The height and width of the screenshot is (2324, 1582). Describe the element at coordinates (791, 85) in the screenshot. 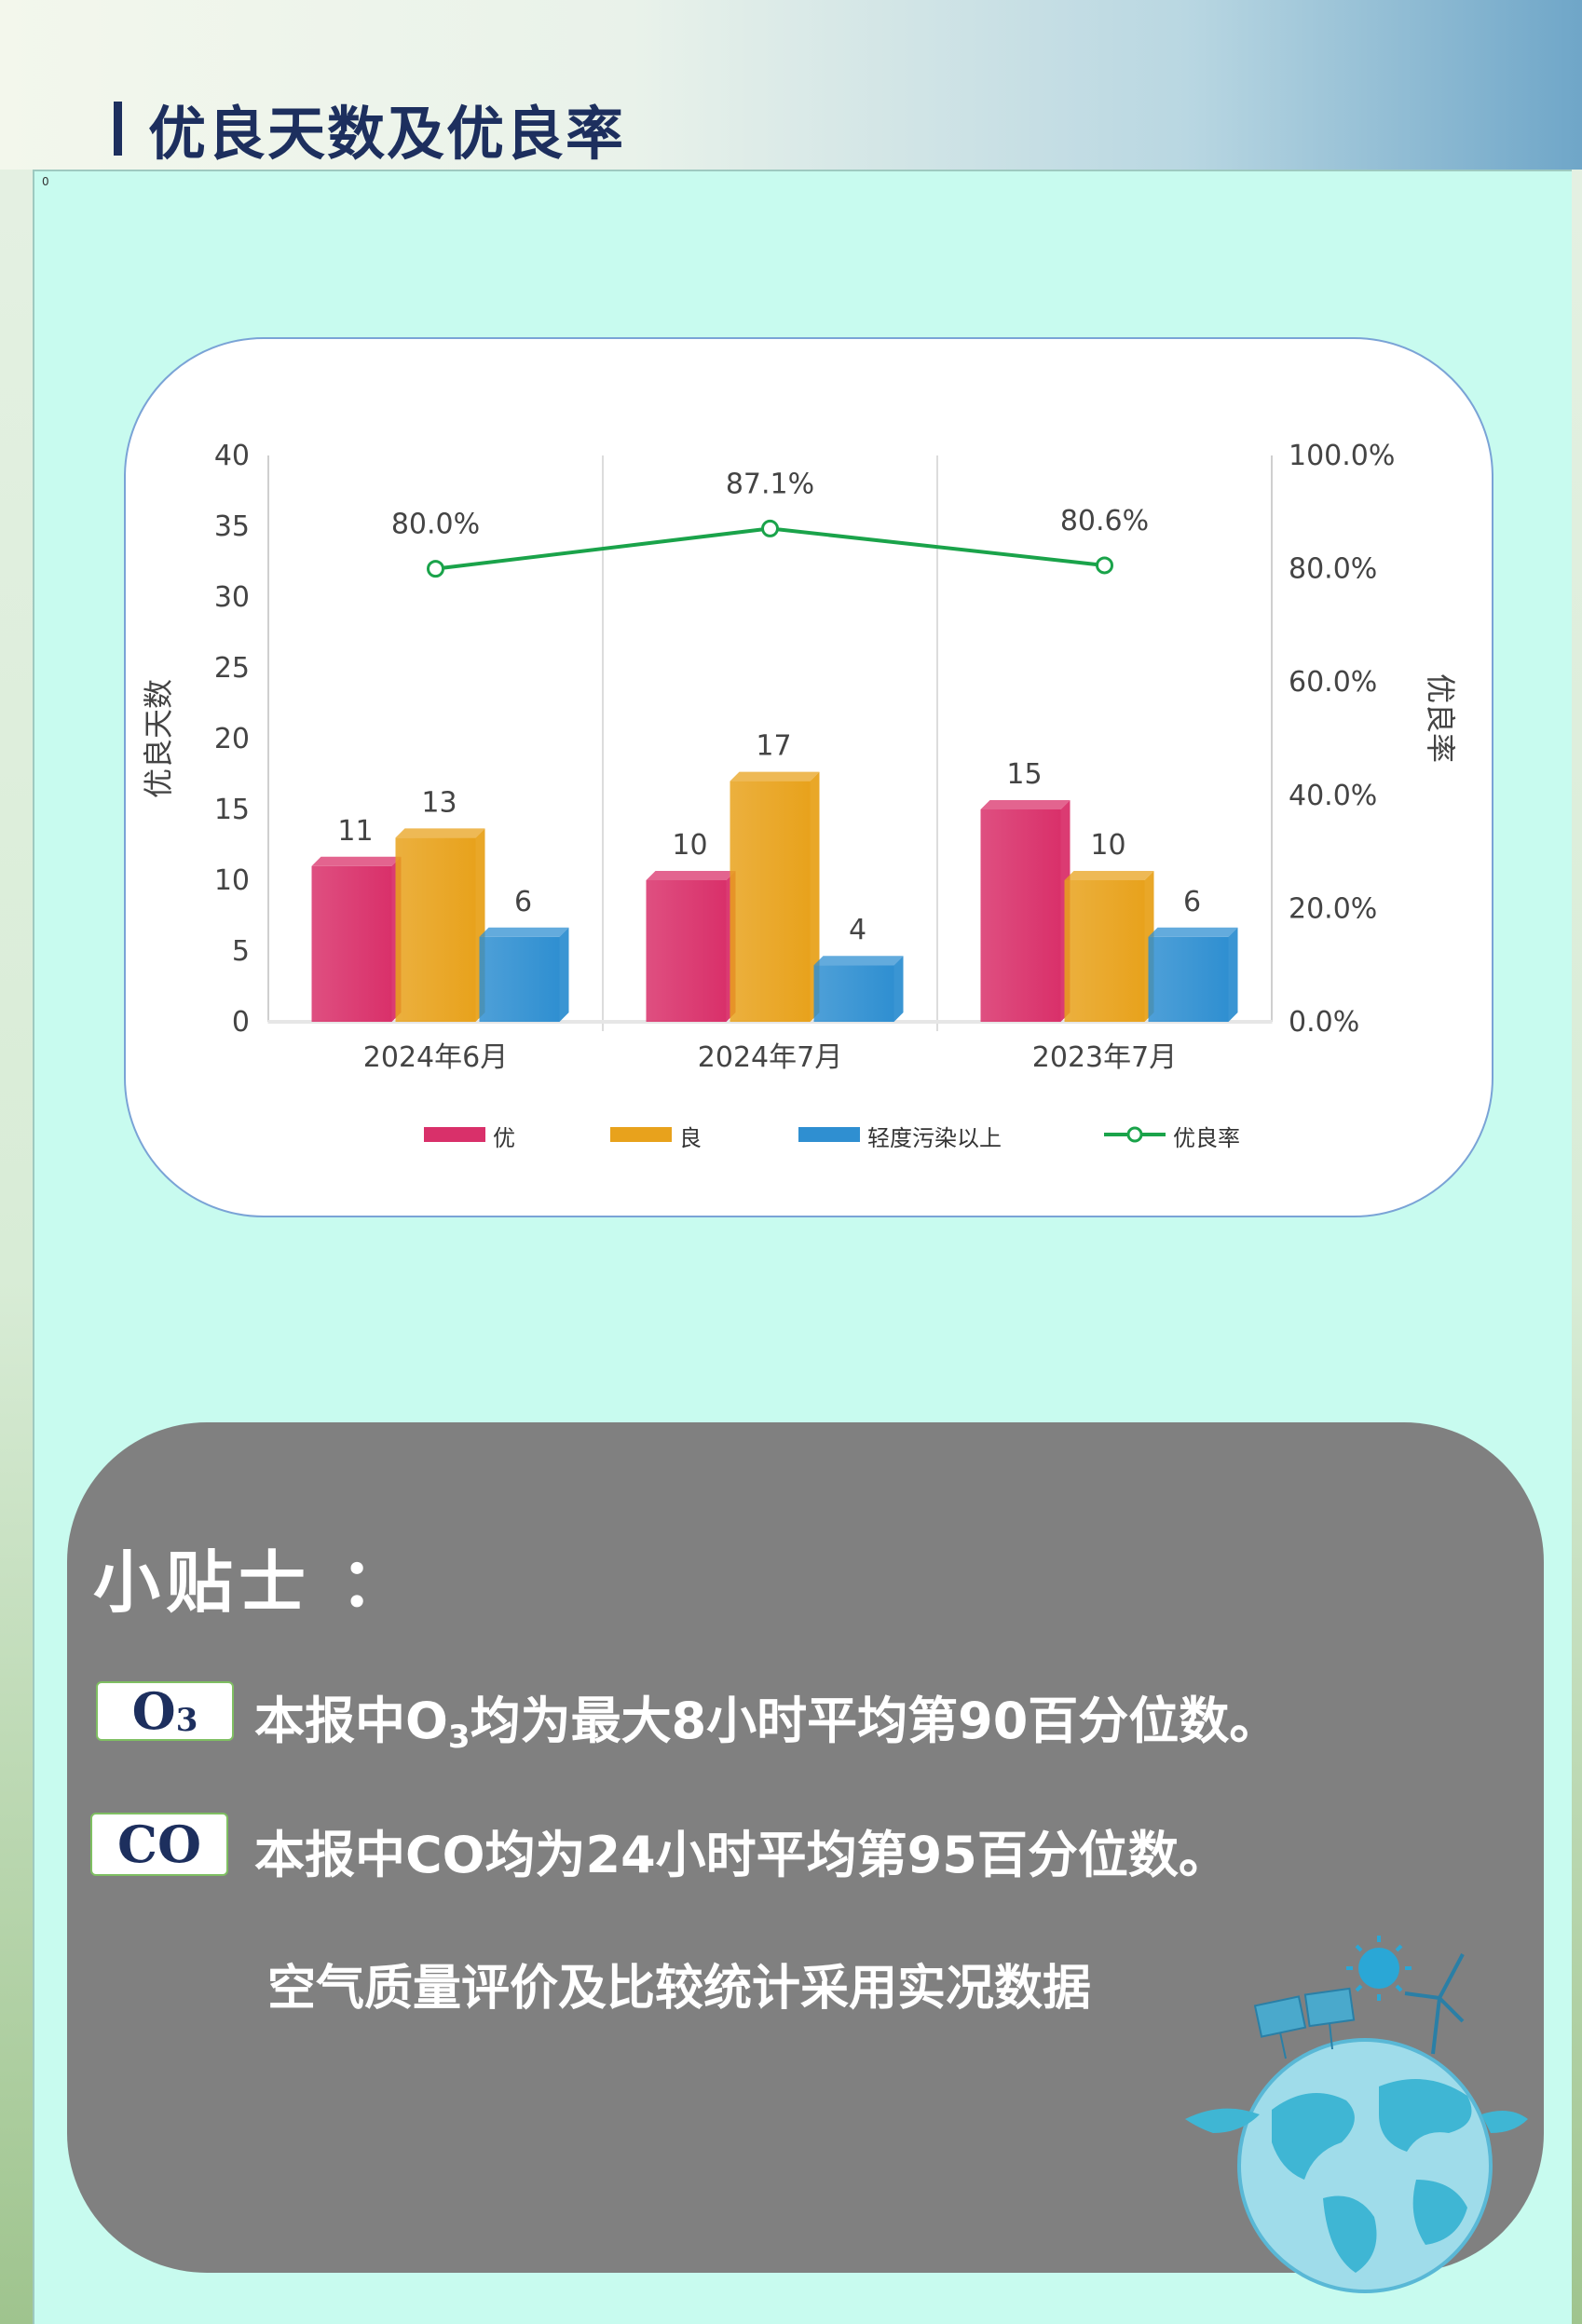

I see `header-band` at that location.